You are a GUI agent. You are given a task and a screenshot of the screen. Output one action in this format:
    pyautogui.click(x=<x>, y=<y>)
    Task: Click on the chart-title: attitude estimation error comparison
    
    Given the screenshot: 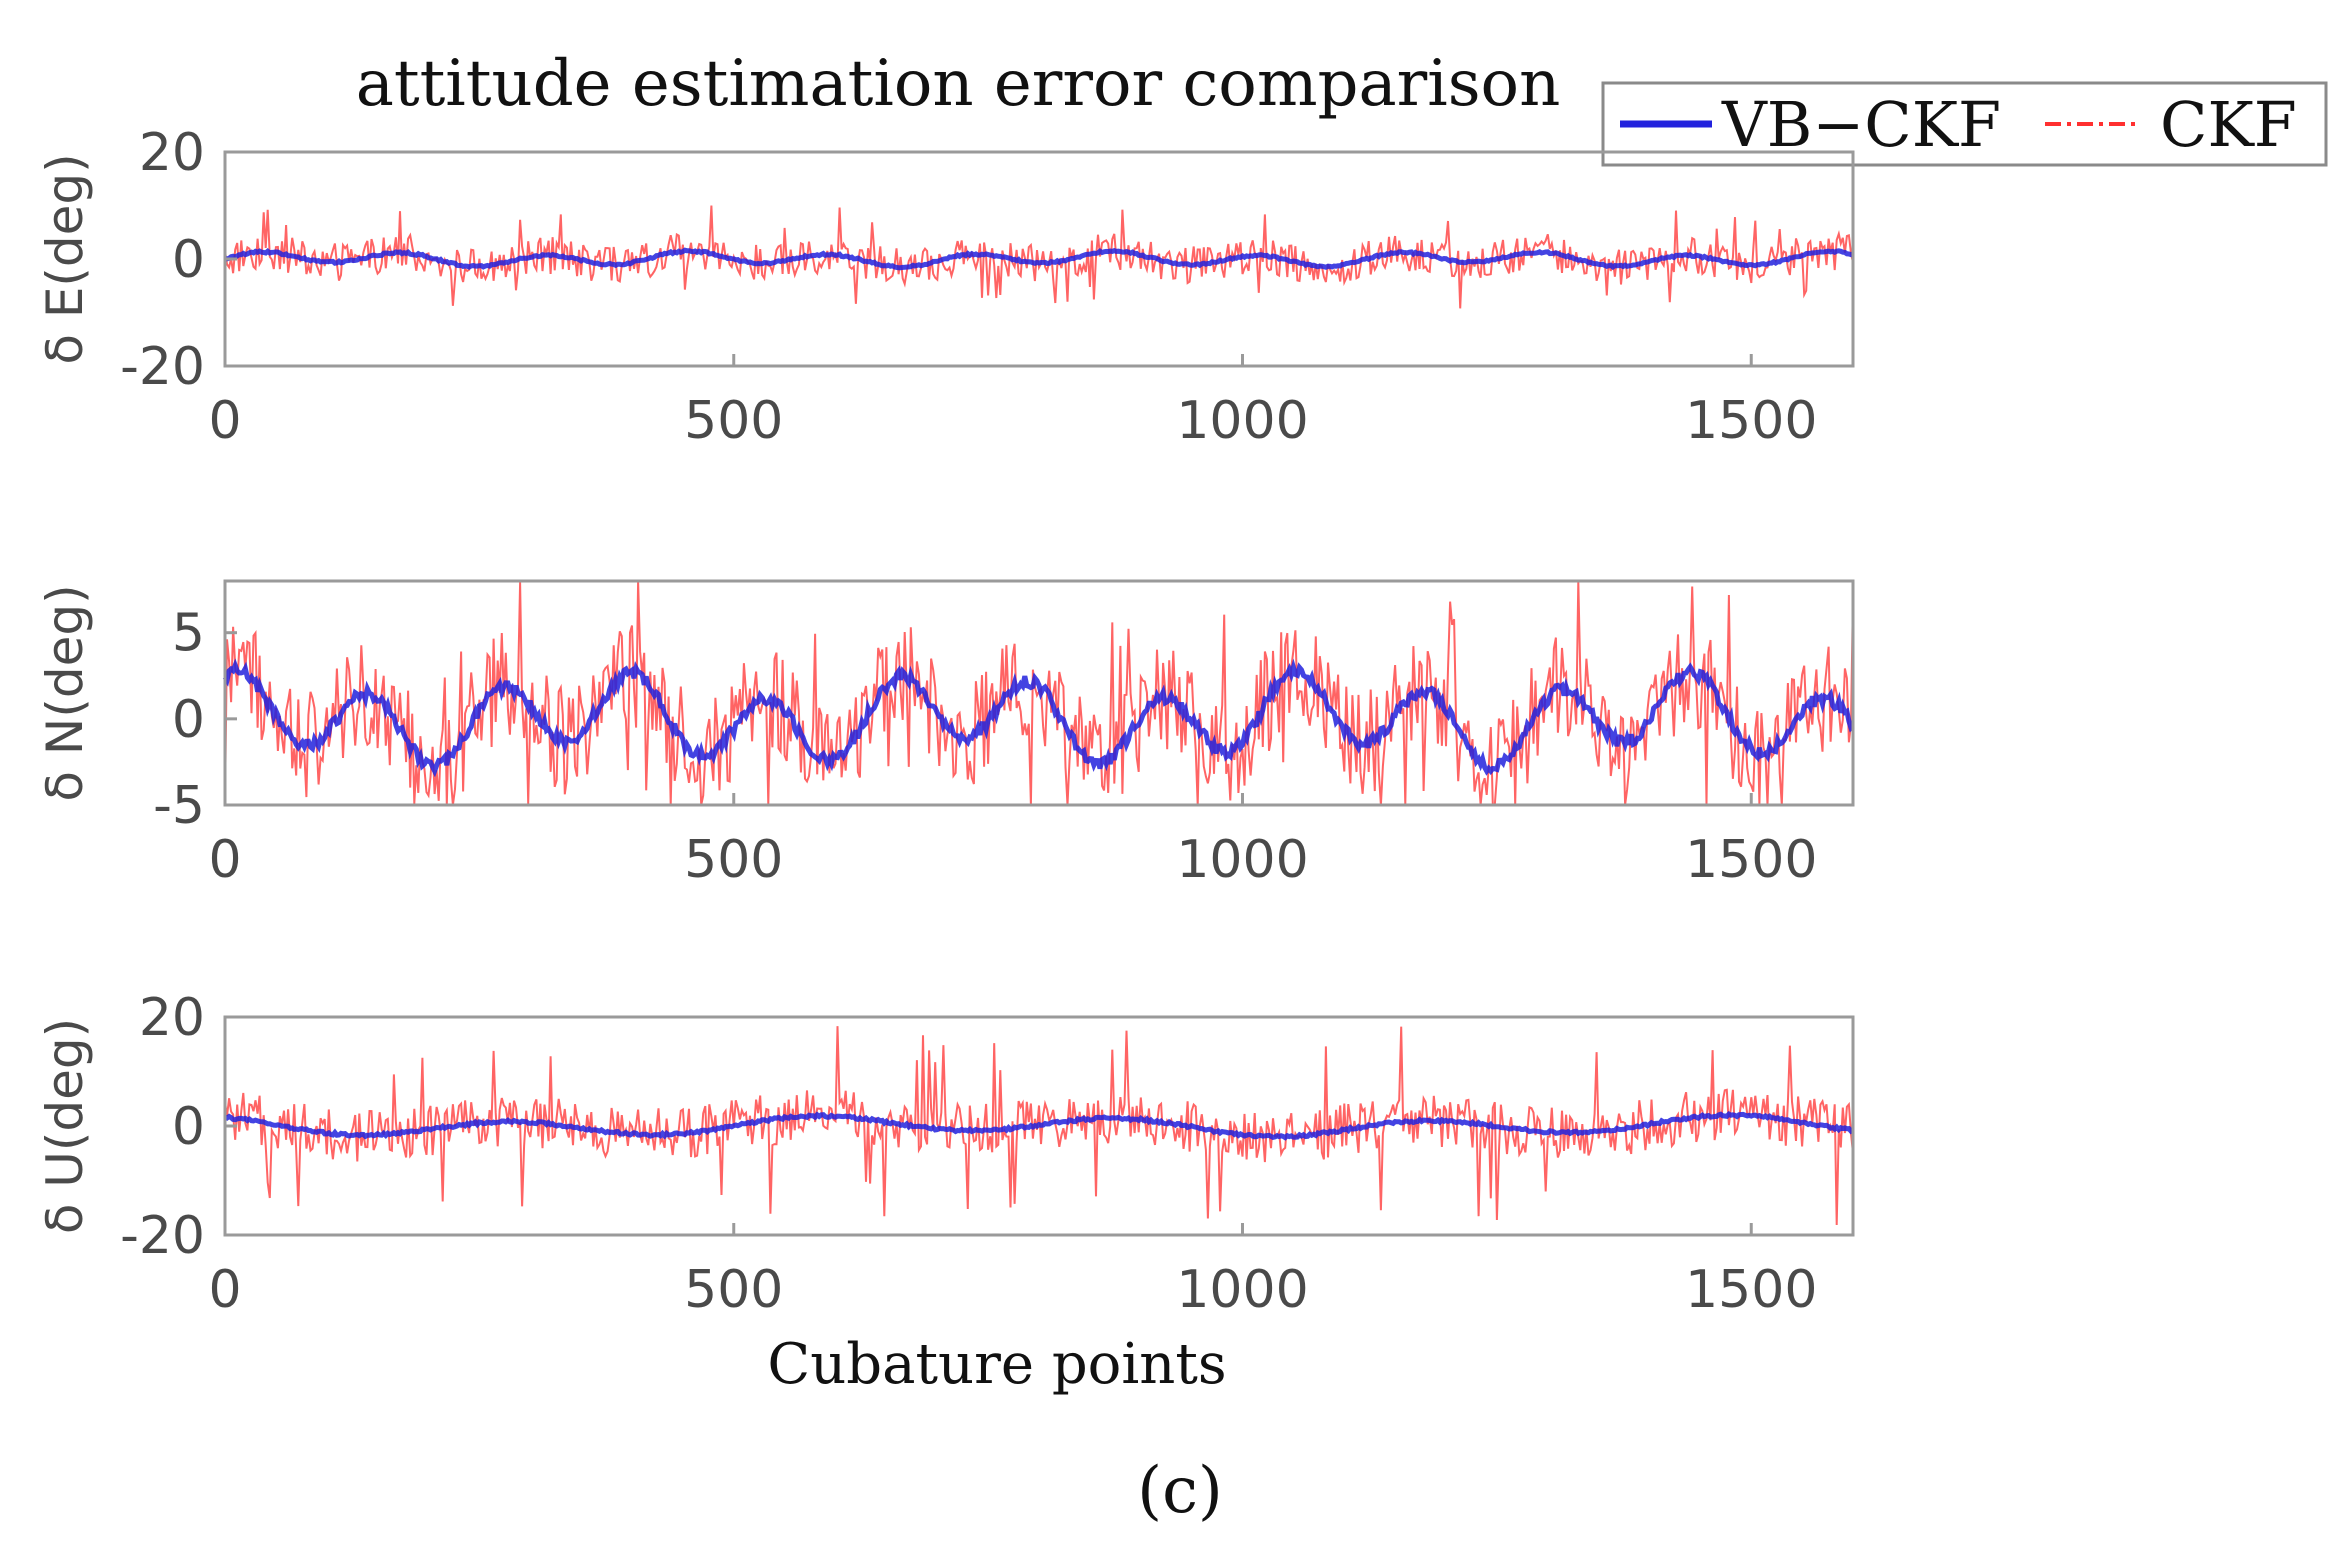 What is the action you would take?
    pyautogui.click(x=958, y=84)
    